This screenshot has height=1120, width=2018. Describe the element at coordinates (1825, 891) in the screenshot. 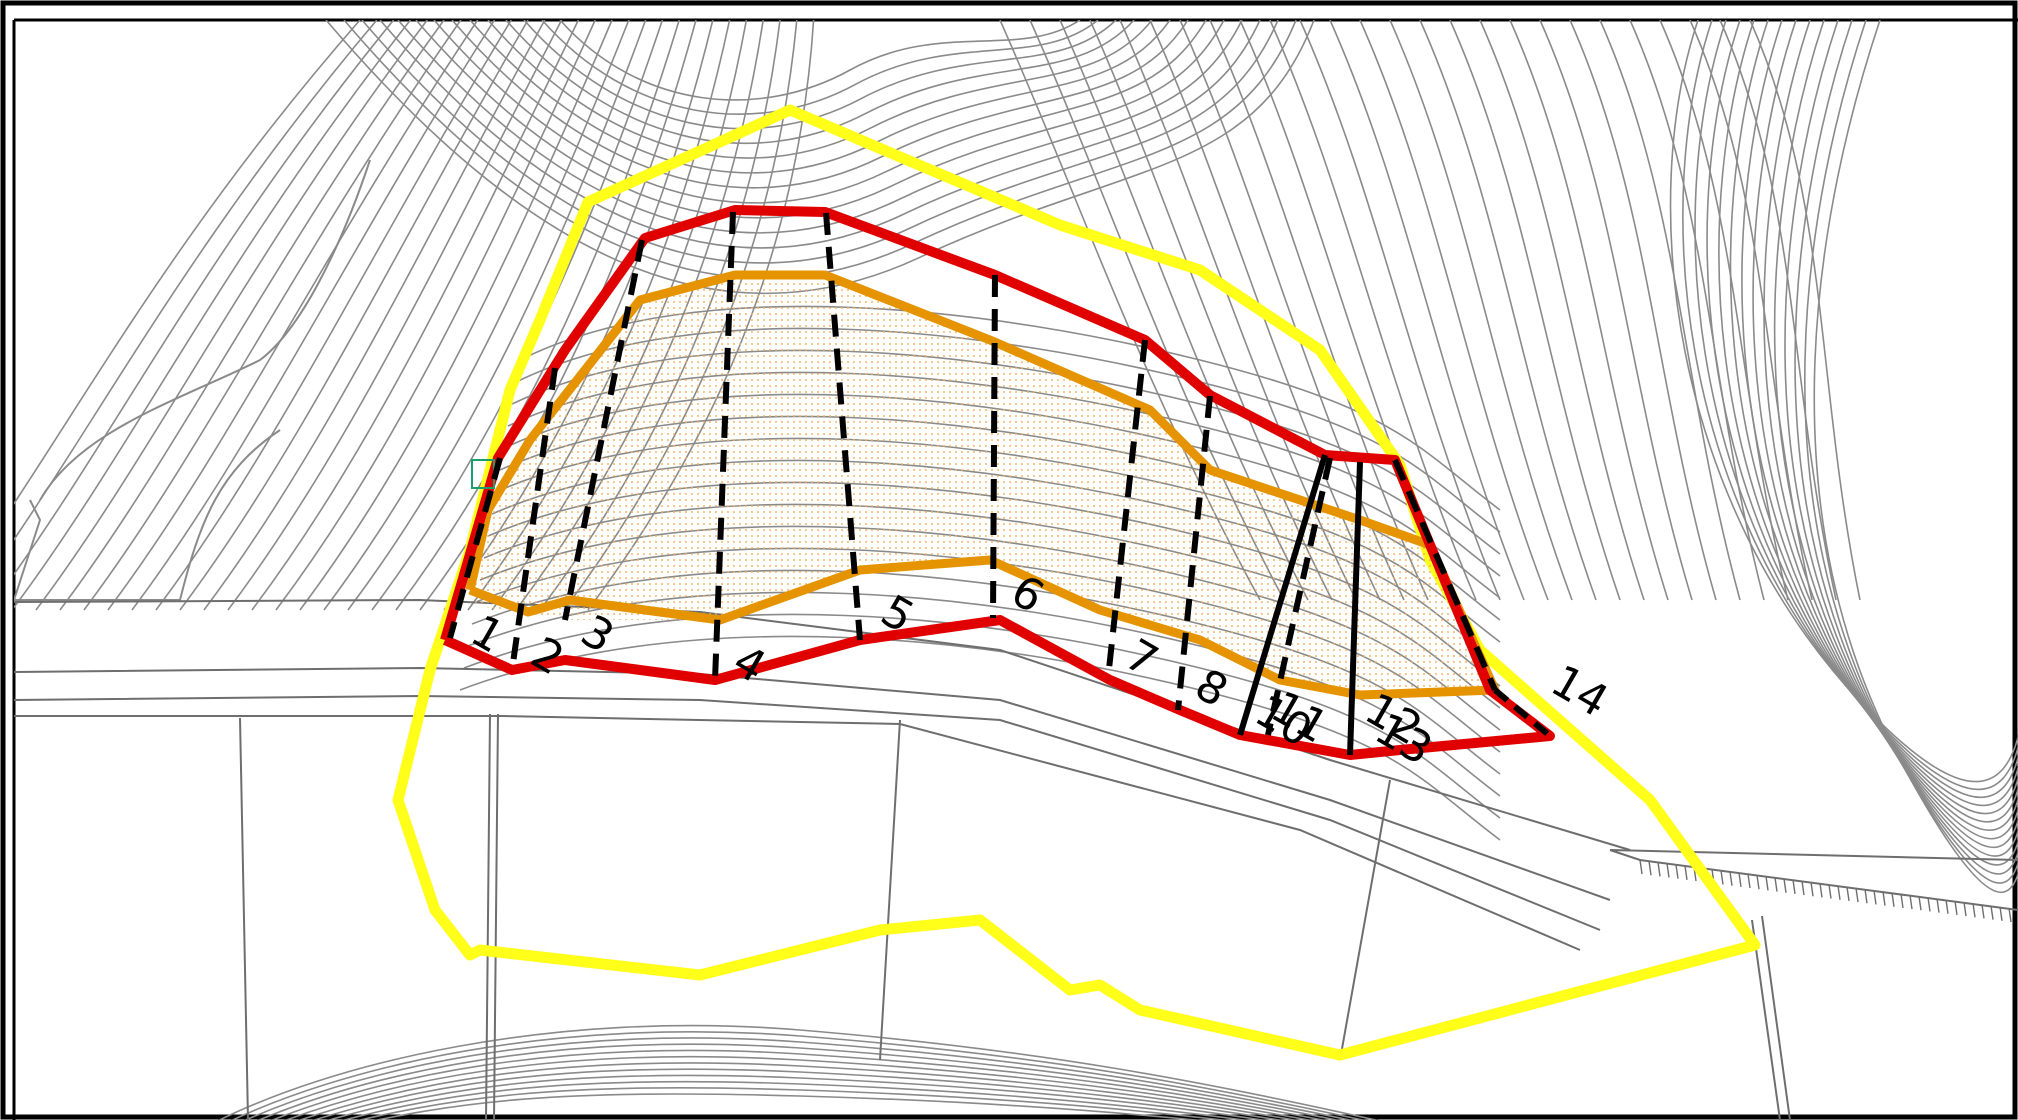

I see `embankment-ticks` at that location.